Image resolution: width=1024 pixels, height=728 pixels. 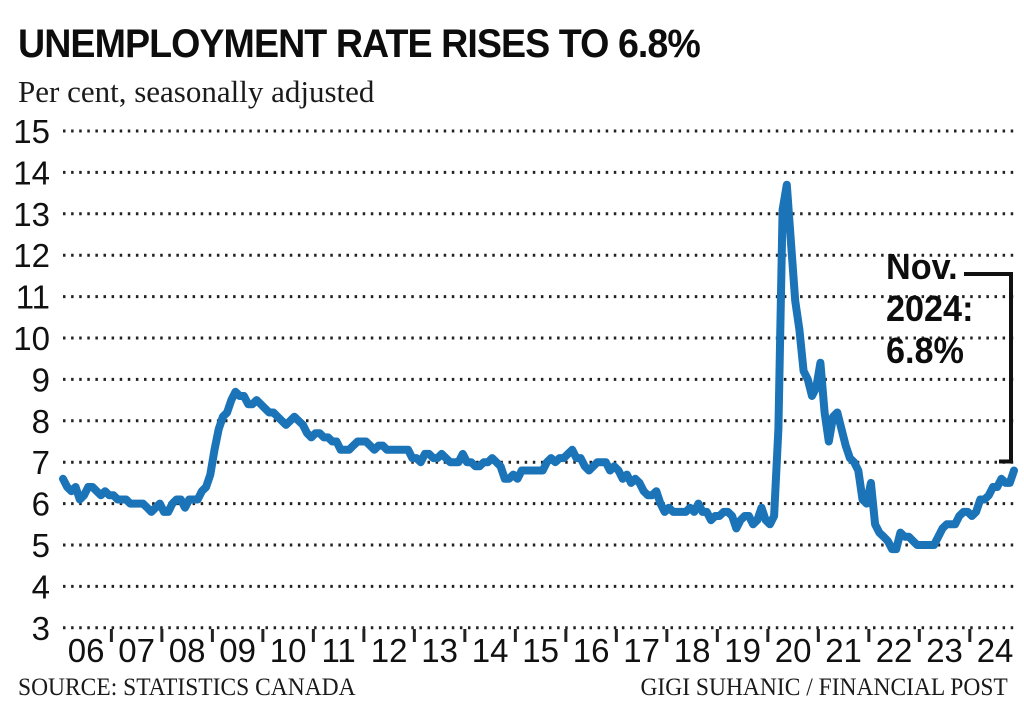 What do you see at coordinates (31, 172) in the screenshot?
I see `y-tick-label-14: 14` at bounding box center [31, 172].